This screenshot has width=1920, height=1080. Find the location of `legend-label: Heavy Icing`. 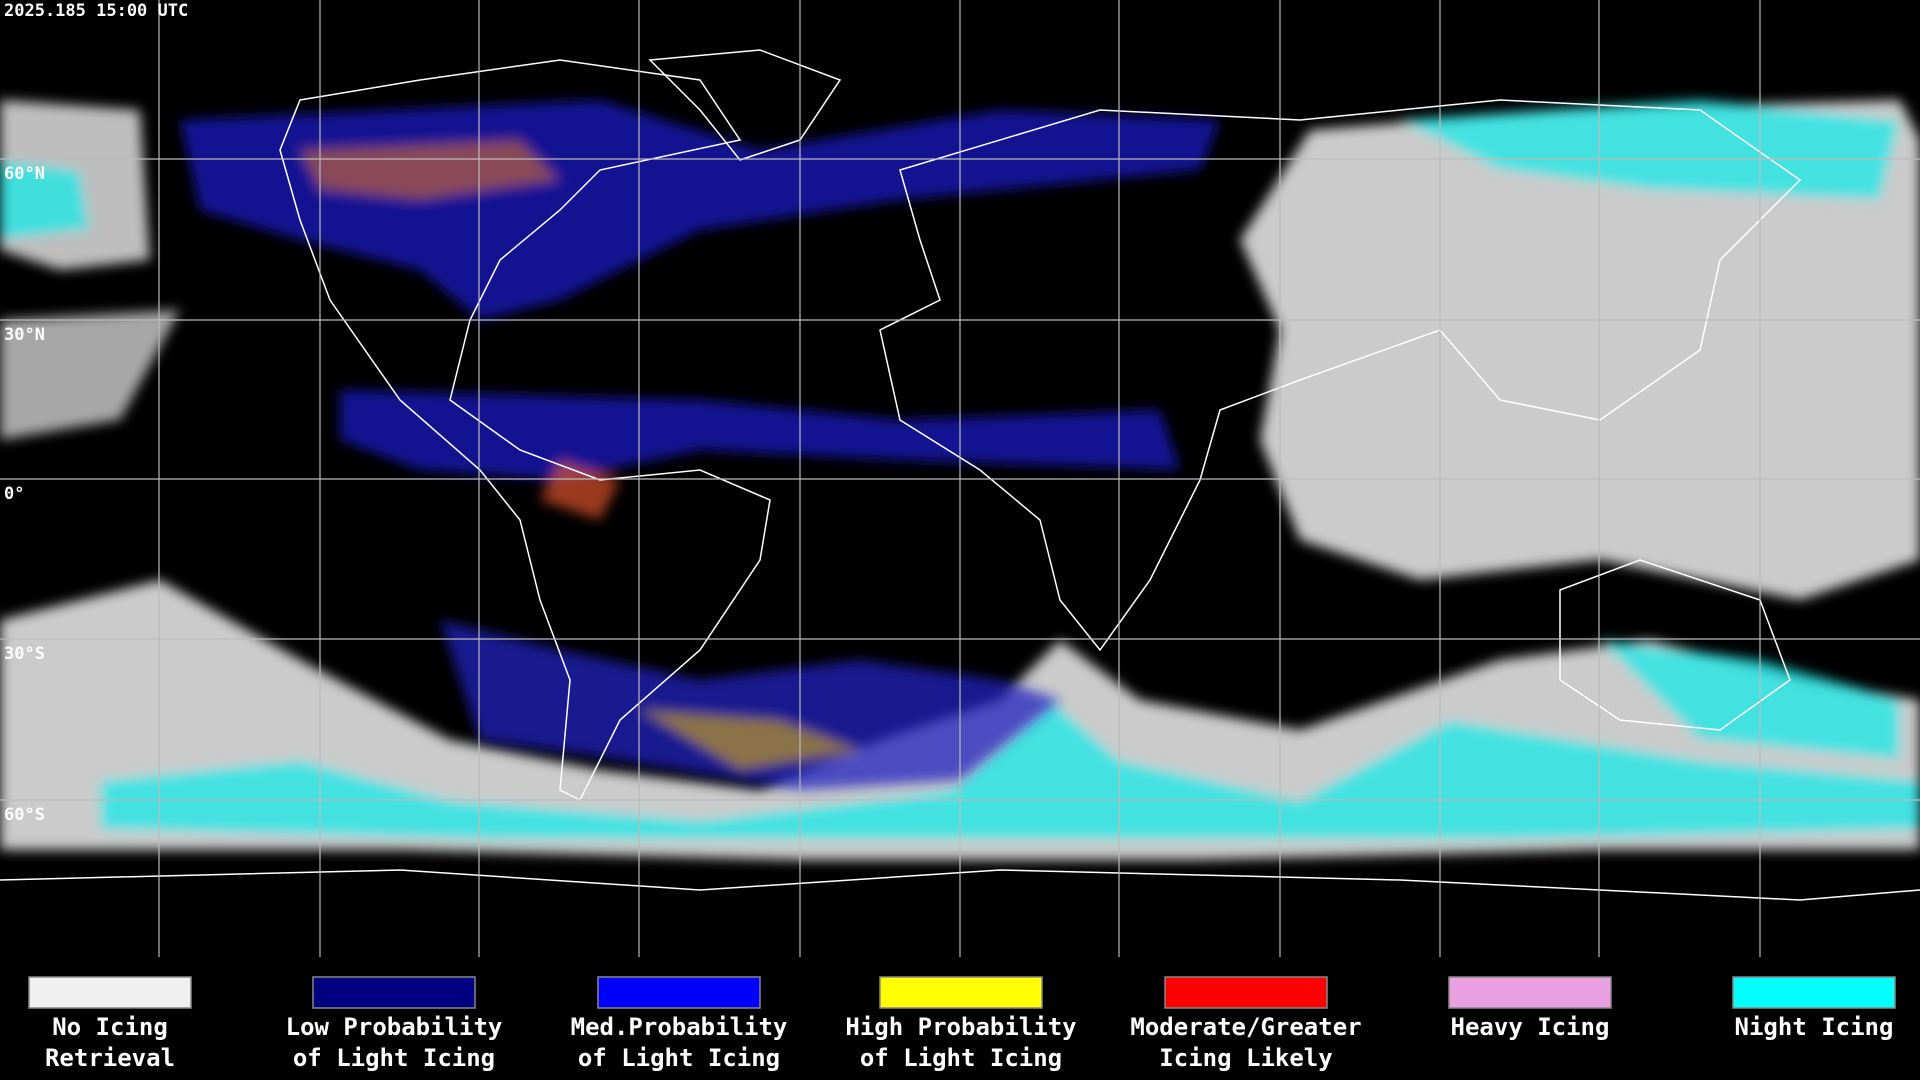

legend-label: Heavy Icing is located at coordinates (1530, 1027).